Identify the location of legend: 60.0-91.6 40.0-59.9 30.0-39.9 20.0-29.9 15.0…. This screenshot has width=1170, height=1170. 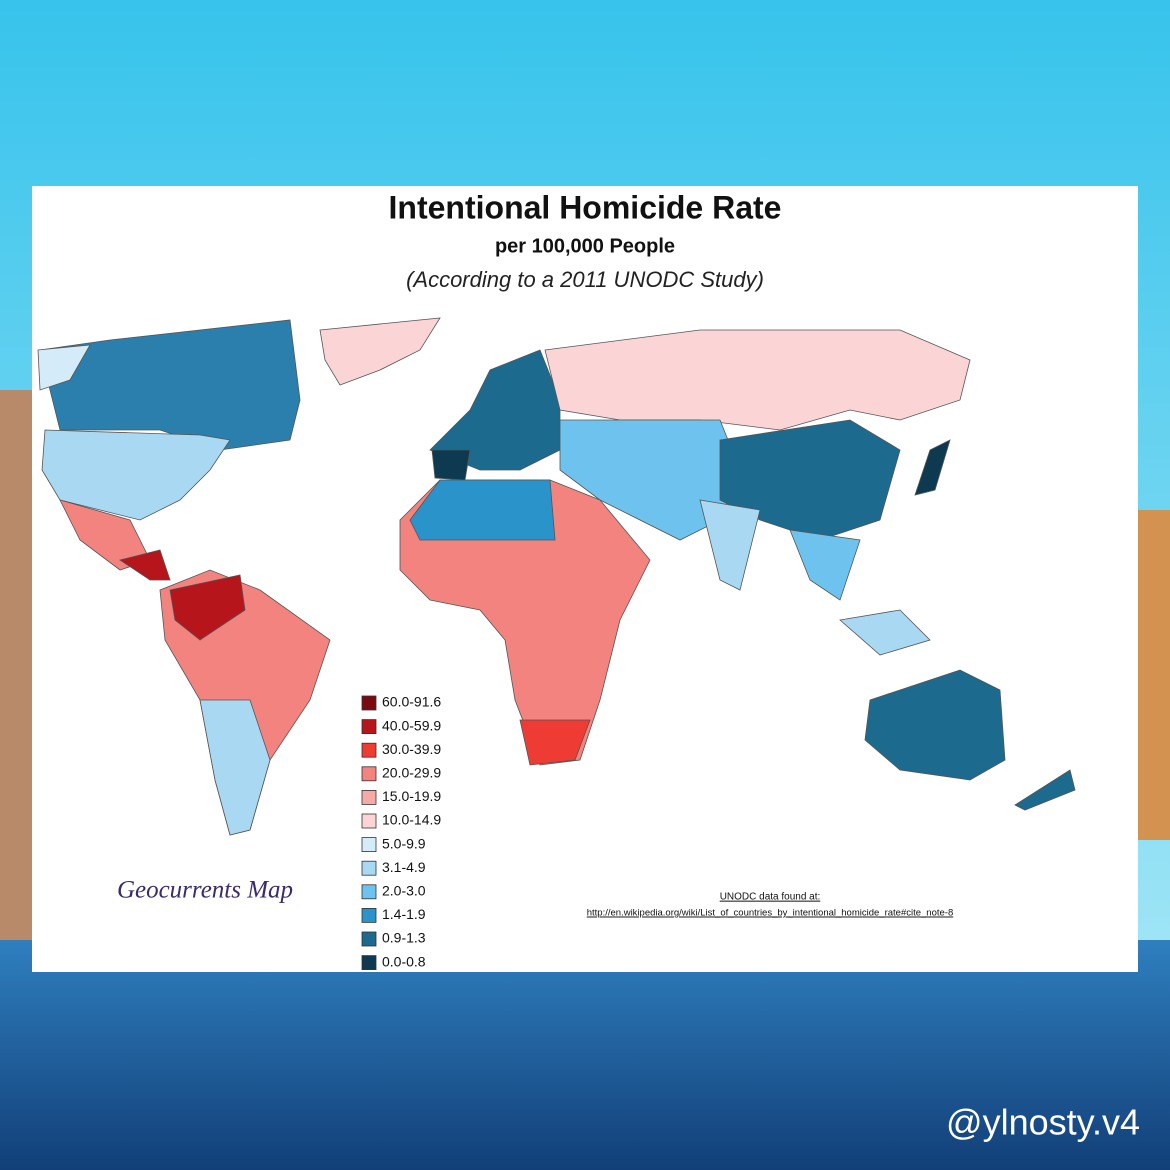
(401, 832).